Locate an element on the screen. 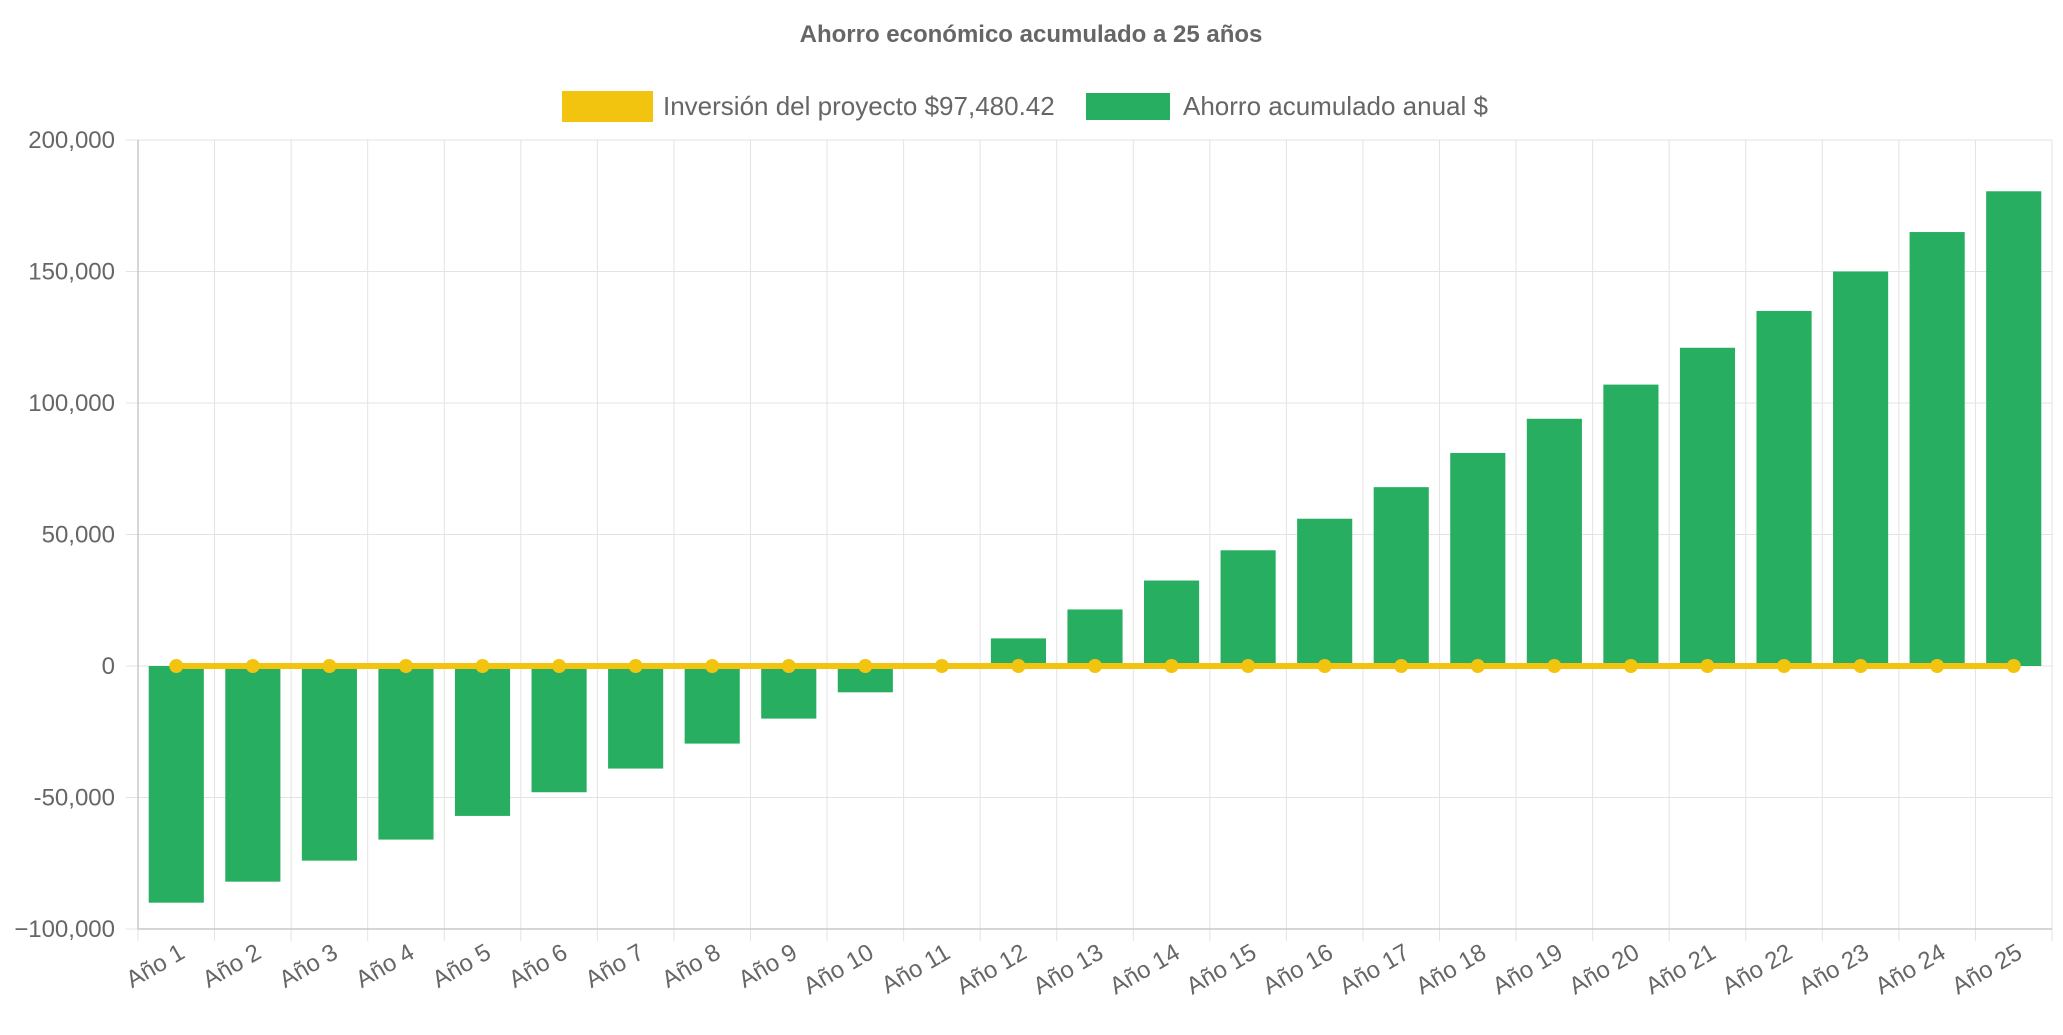 The width and height of the screenshot is (2063, 1035). bar-año-5 is located at coordinates (482, 741).